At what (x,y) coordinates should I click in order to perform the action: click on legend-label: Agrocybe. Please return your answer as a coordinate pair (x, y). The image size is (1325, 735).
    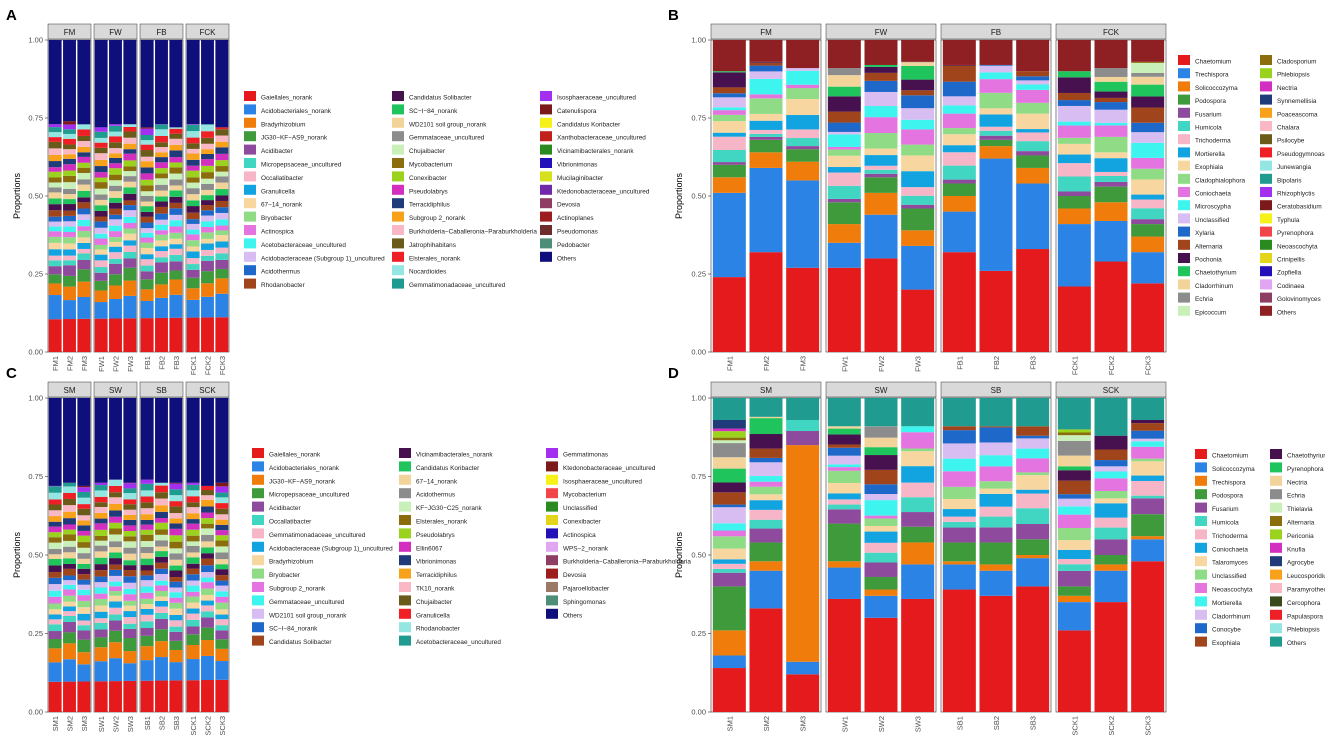
    Looking at the image, I should click on (1300, 563).